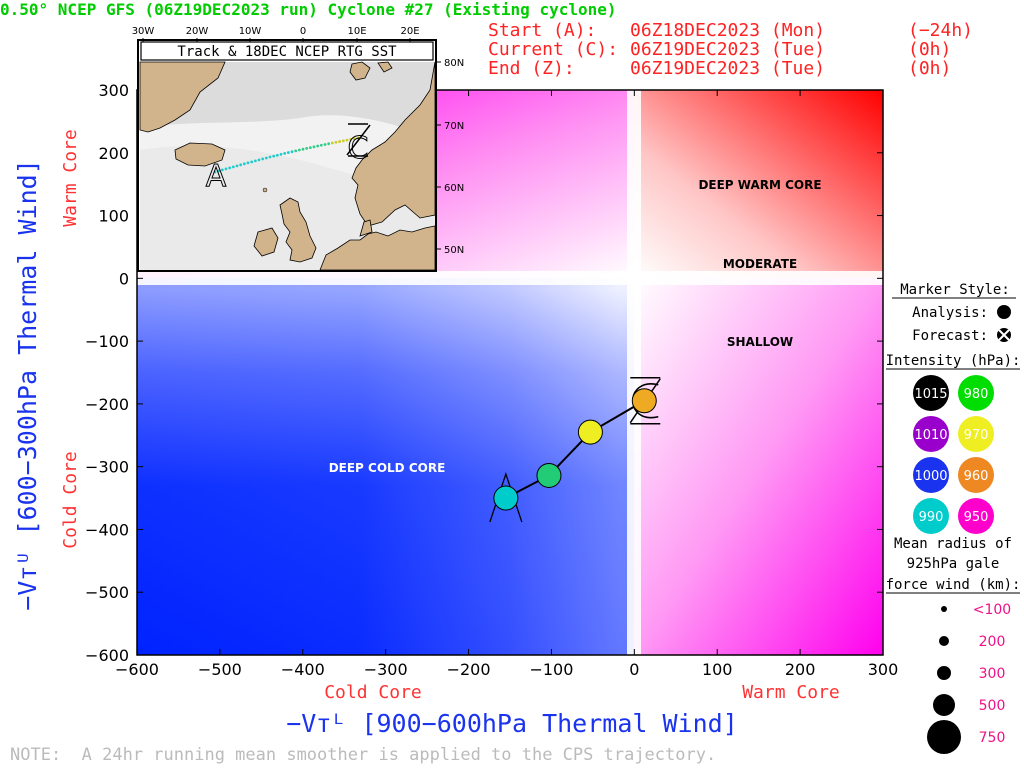 This screenshot has width=1024, height=768. I want to click on intensity-label: 1015, so click(930, 394).